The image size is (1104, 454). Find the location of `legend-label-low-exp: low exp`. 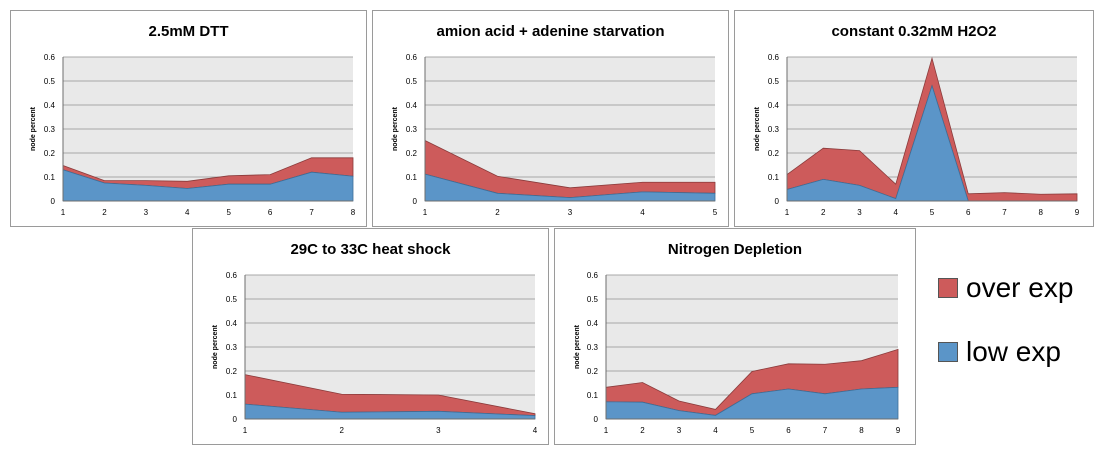

legend-label-low-exp: low exp is located at coordinates (1013, 351).